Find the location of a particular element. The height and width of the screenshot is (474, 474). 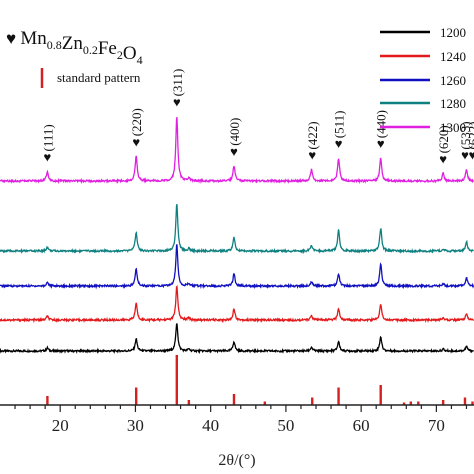

legend-label-1200: 1200 is located at coordinates (453, 32).